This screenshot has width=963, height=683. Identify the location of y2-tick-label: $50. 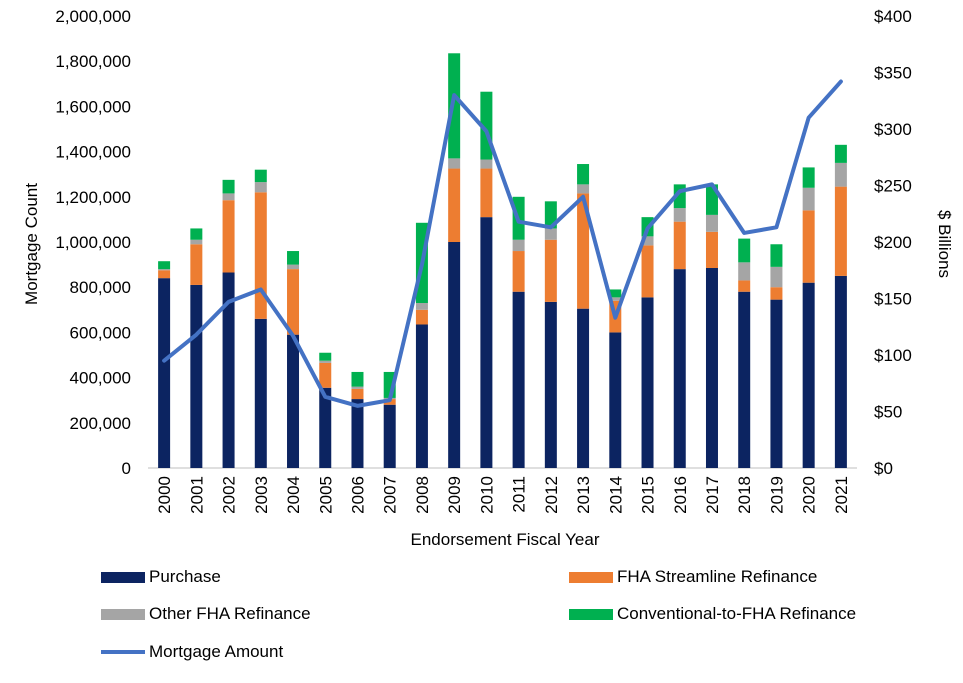
(888, 412).